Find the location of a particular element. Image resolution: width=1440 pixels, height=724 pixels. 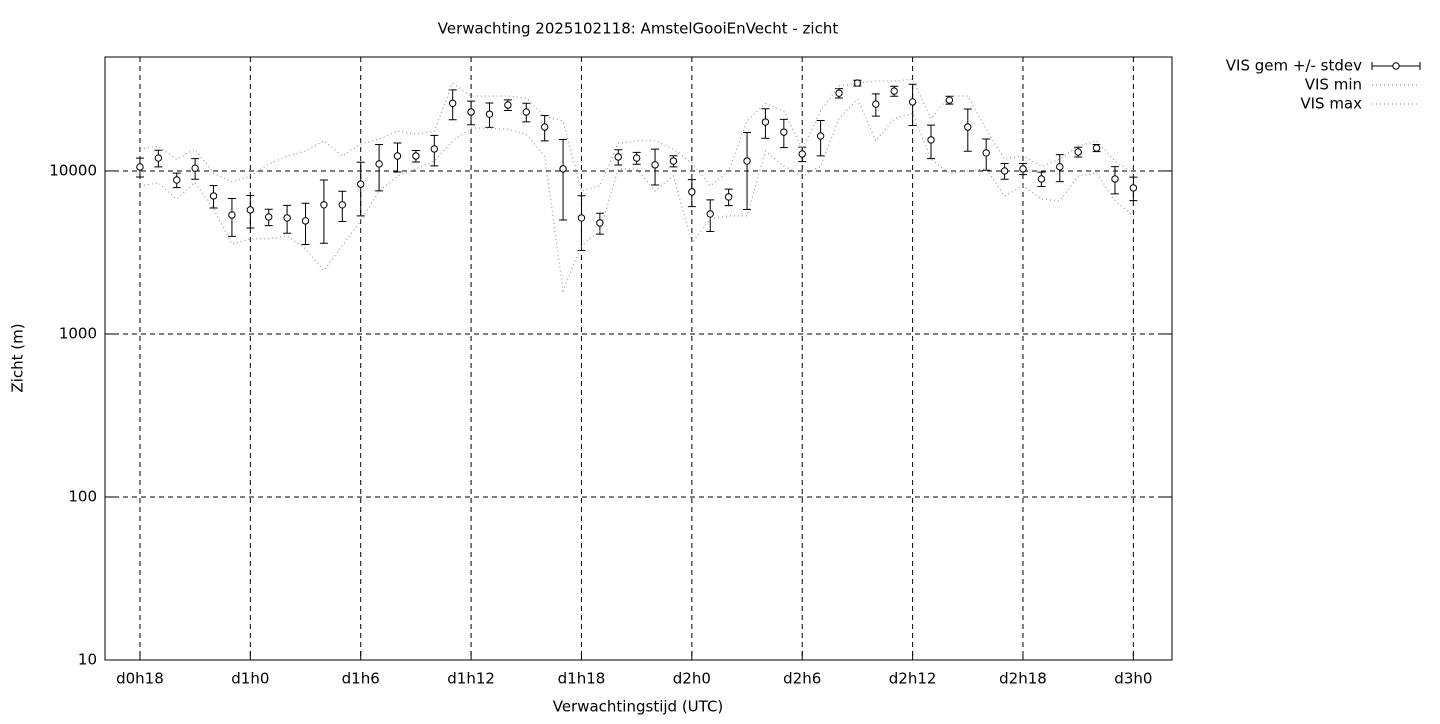

legend-label: VIS min is located at coordinates (1333, 85).